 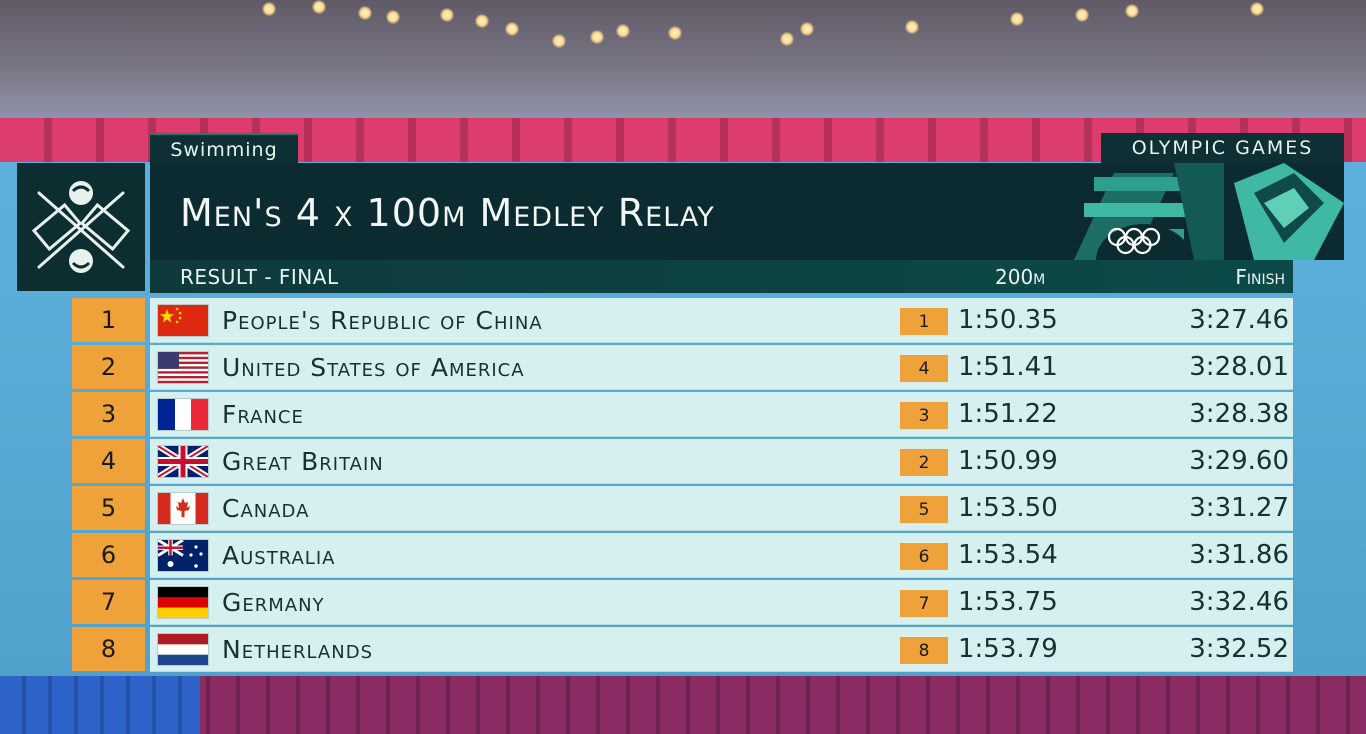 What do you see at coordinates (279, 555) in the screenshot?
I see `country-name: Australia` at bounding box center [279, 555].